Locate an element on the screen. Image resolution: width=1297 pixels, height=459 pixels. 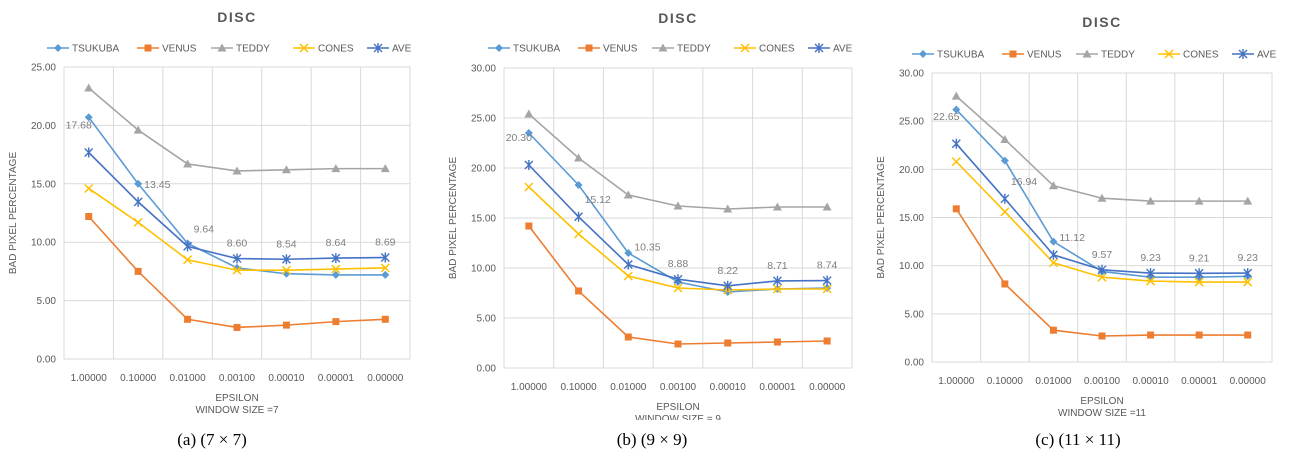
y-tick-label: 30.00 is located at coordinates (911, 74).